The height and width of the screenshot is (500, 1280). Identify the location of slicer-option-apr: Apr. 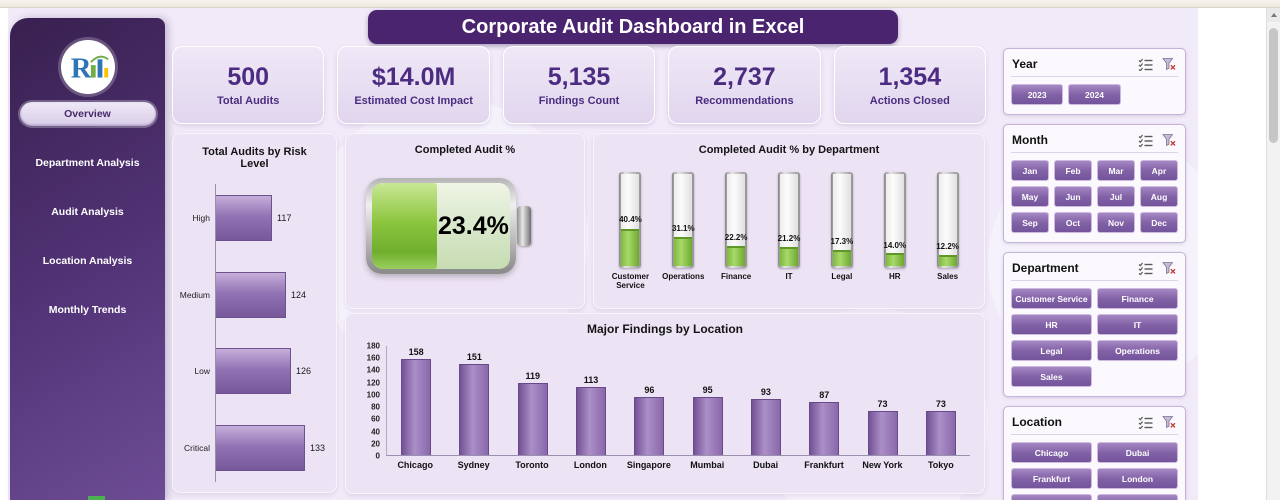
(1159, 170).